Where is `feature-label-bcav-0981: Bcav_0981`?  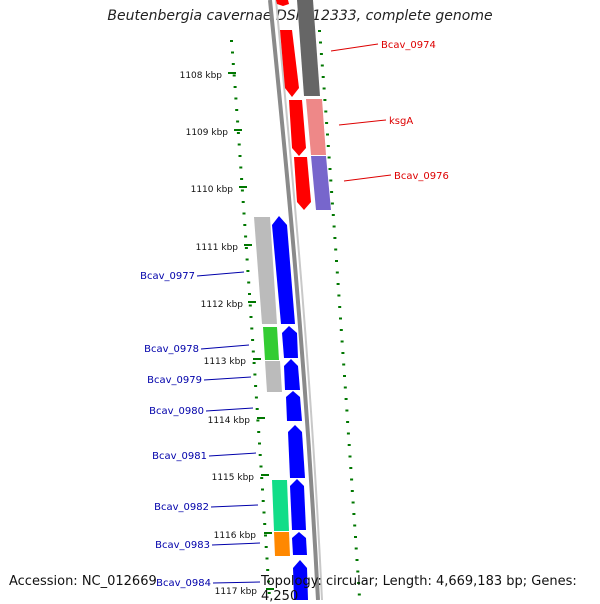
feature-label-bcav-0981: Bcav_0981 is located at coordinates (179, 456).